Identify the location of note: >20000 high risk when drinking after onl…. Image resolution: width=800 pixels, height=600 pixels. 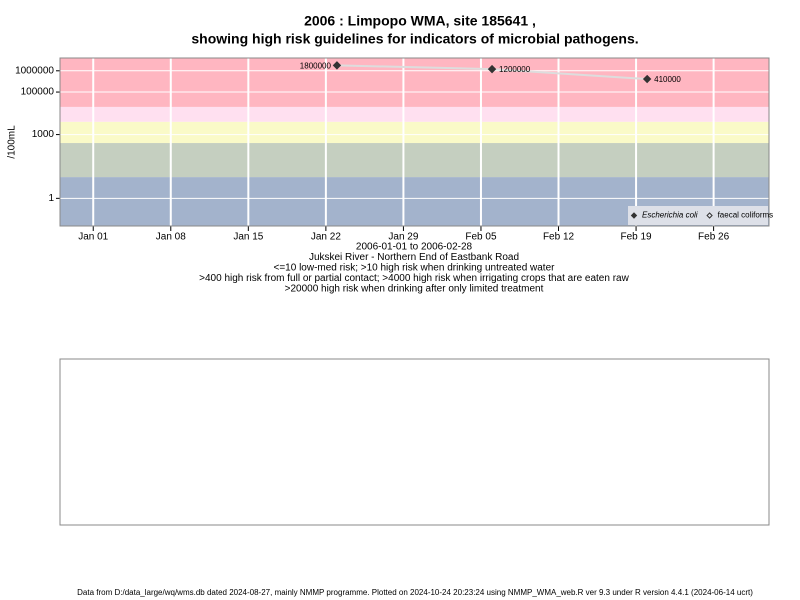
(414, 289).